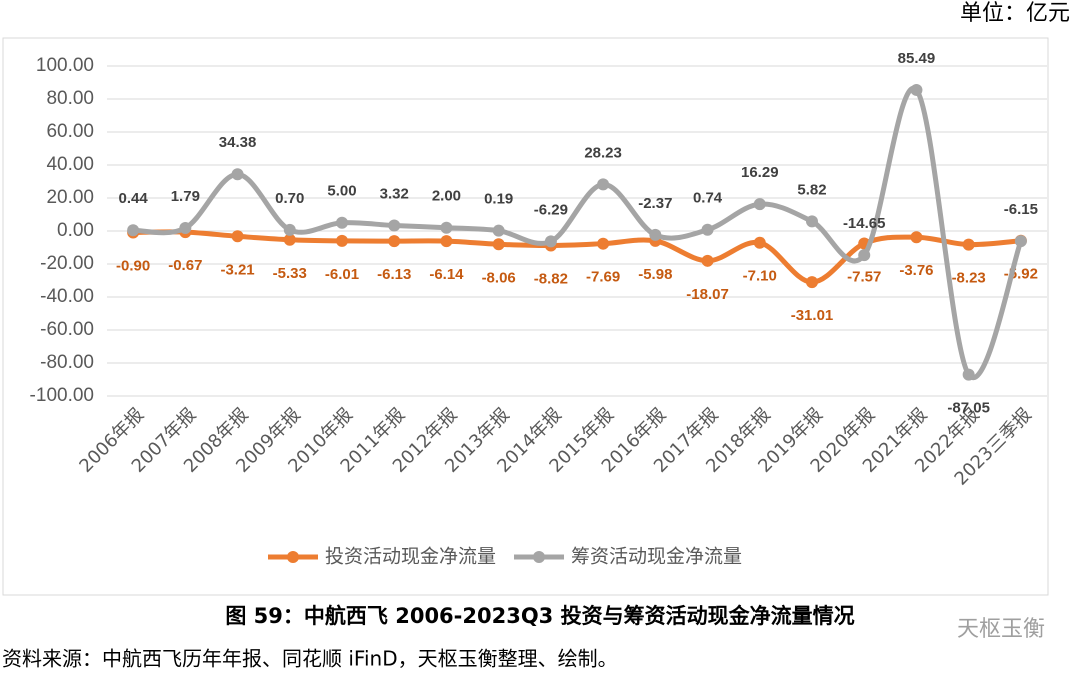 The width and height of the screenshot is (1080, 682). Describe the element at coordinates (342, 274) in the screenshot. I see `data-label: -6.01` at that location.